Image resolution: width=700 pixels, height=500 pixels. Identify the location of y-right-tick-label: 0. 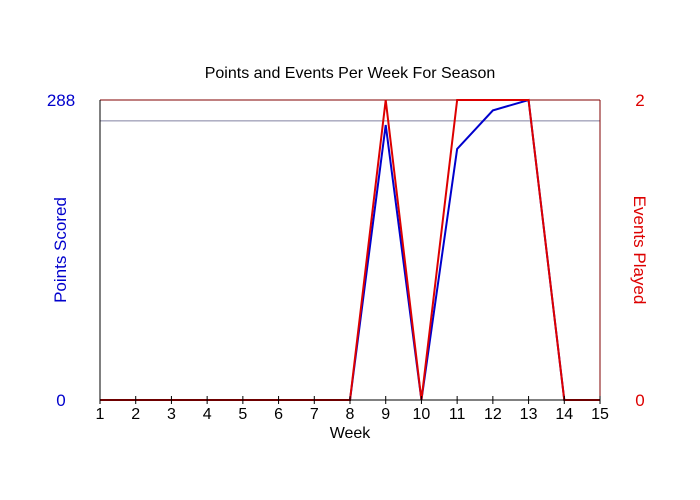
(639, 400).